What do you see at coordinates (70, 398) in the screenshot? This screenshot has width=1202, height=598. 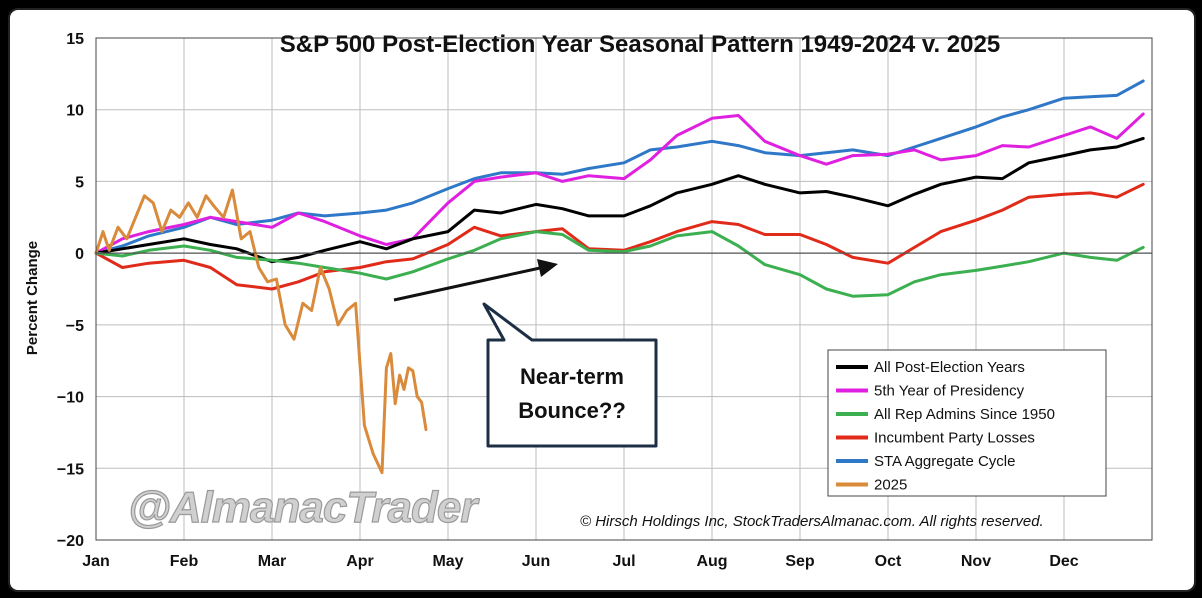 I see `y-tick-label: −10` at bounding box center [70, 398].